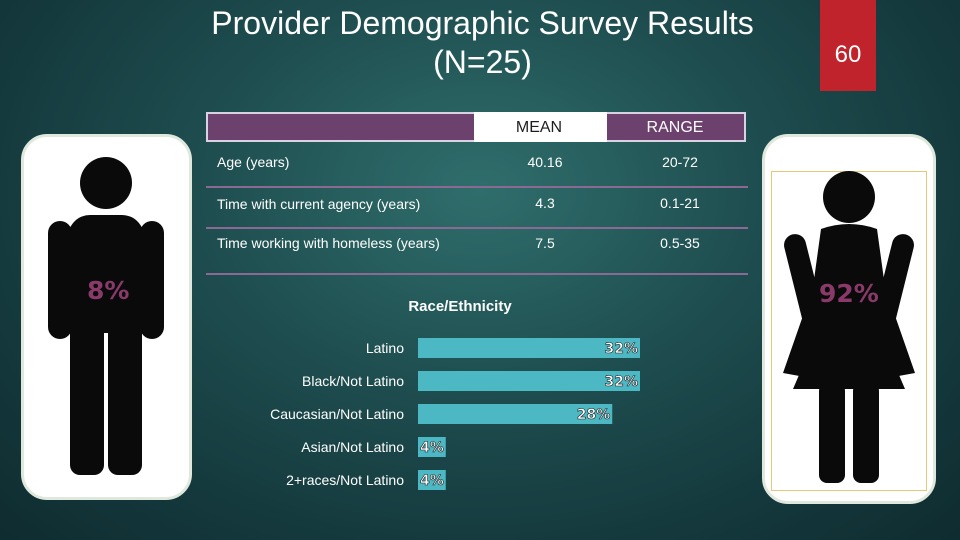  What do you see at coordinates (545, 243) in the screenshot?
I see `table-row-mean: 7.5` at bounding box center [545, 243].